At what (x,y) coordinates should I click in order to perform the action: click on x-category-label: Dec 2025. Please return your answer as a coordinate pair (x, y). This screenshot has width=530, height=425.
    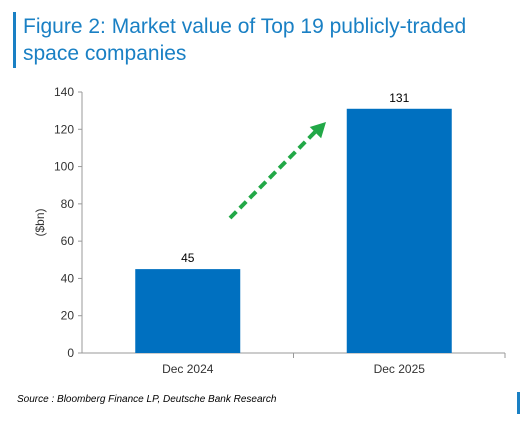
    Looking at the image, I should click on (400, 369).